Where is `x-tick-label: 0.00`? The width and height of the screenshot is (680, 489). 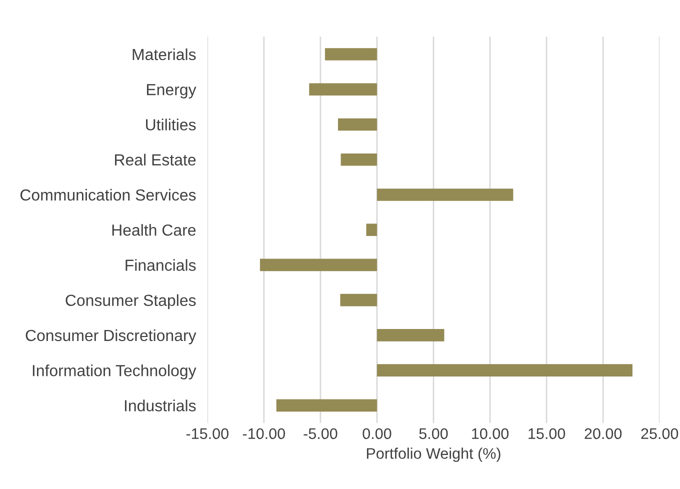
x-tick-label: 0.00 is located at coordinates (377, 434).